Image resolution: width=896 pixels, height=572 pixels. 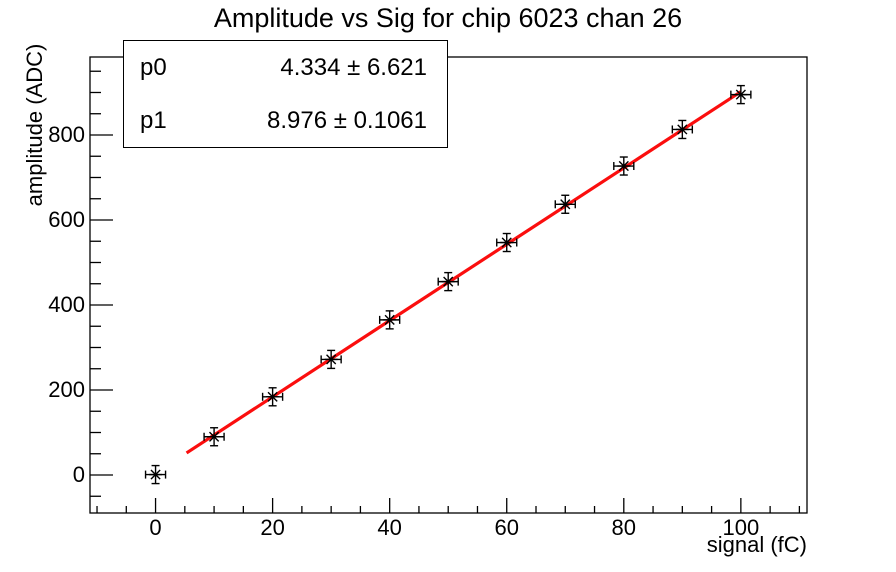 I want to click on fit-stats-box: p0 4.334 ± 6.621 p1 8.976 ± 0.1061, so click(x=285, y=94).